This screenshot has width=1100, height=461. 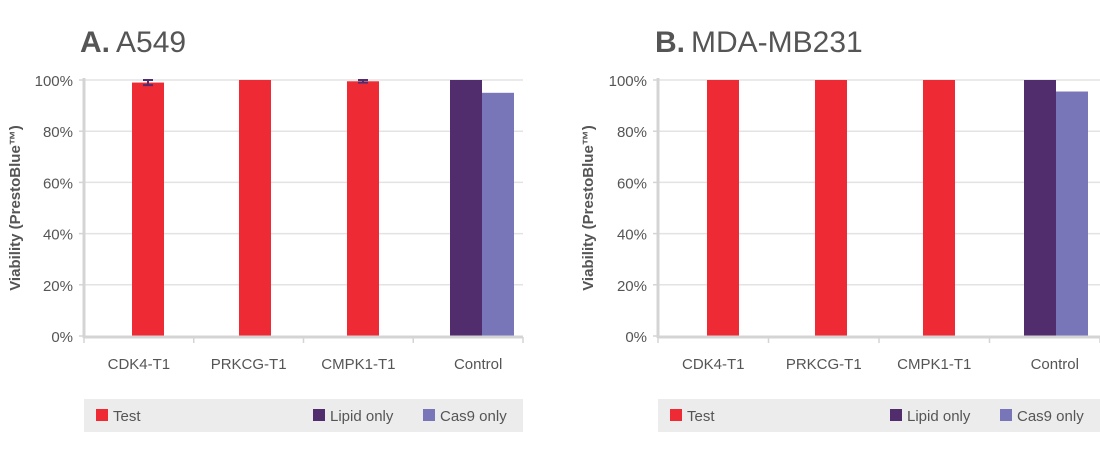 I want to click on panel-title: A. A549, so click(x=133, y=42).